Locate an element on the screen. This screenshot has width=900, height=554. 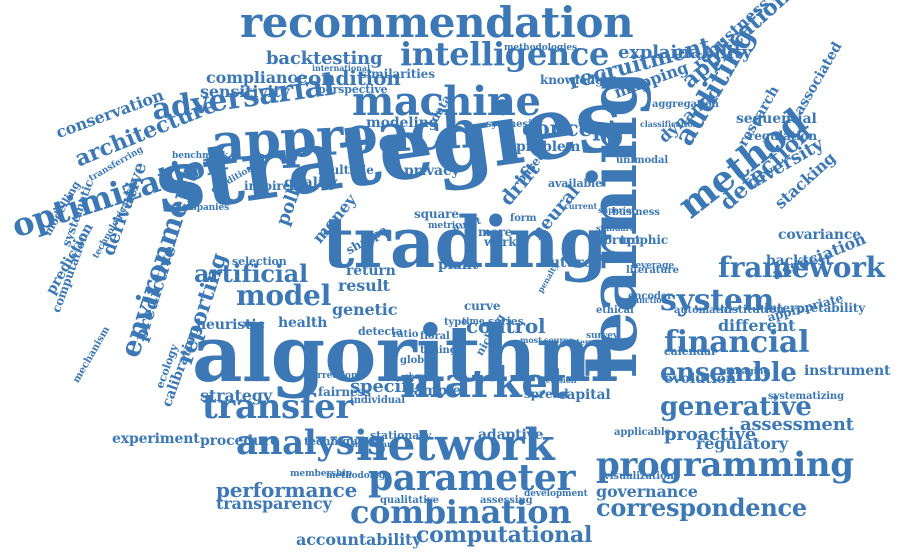
cloud-word: leverage is located at coordinates (653, 266).